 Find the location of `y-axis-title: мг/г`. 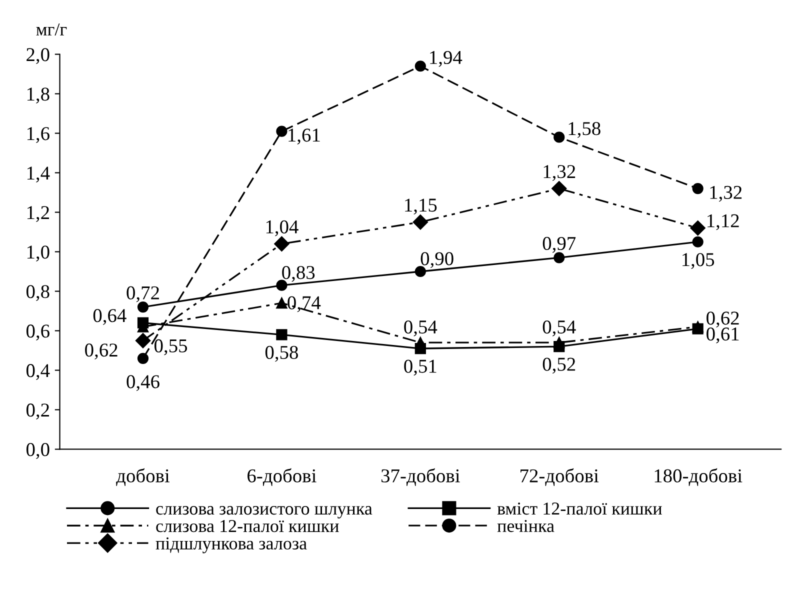

y-axis-title: мг/г is located at coordinates (51, 29).